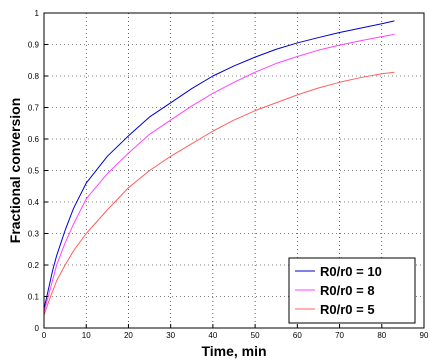 The width and height of the screenshot is (430, 362). Describe the element at coordinates (255, 335) in the screenshot. I see `x-tick-label: 50` at that location.